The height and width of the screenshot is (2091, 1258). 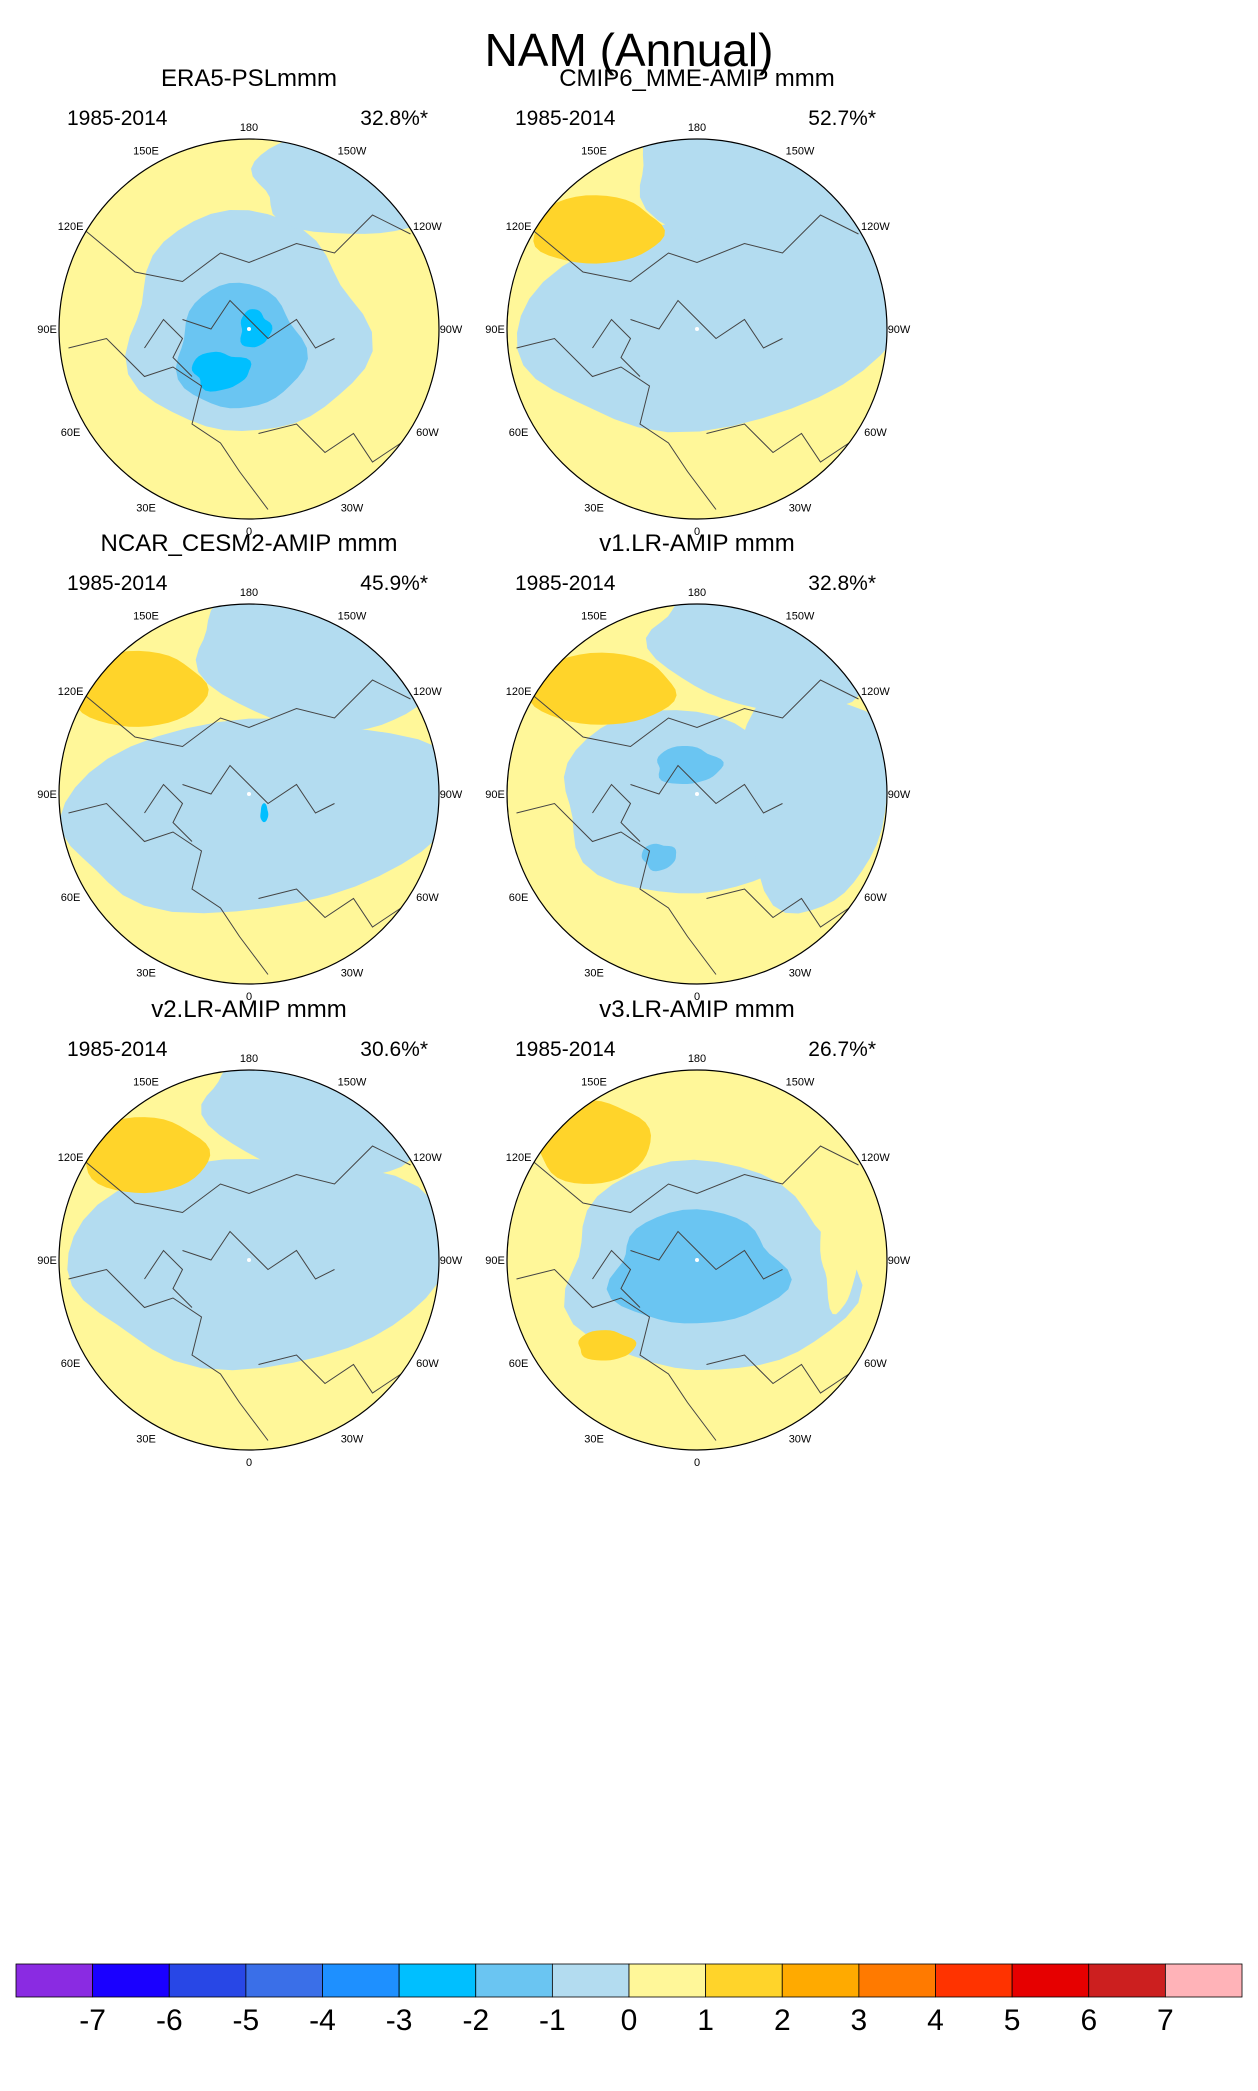 What do you see at coordinates (169, 2020) in the screenshot?
I see `colorbar-label: -6` at bounding box center [169, 2020].